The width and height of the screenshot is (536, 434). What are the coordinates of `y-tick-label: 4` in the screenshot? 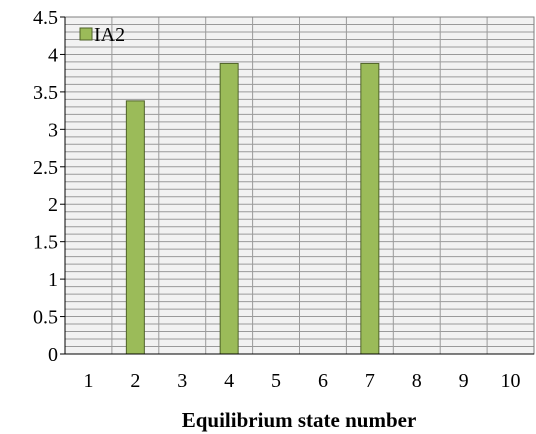 It's located at (53, 55).